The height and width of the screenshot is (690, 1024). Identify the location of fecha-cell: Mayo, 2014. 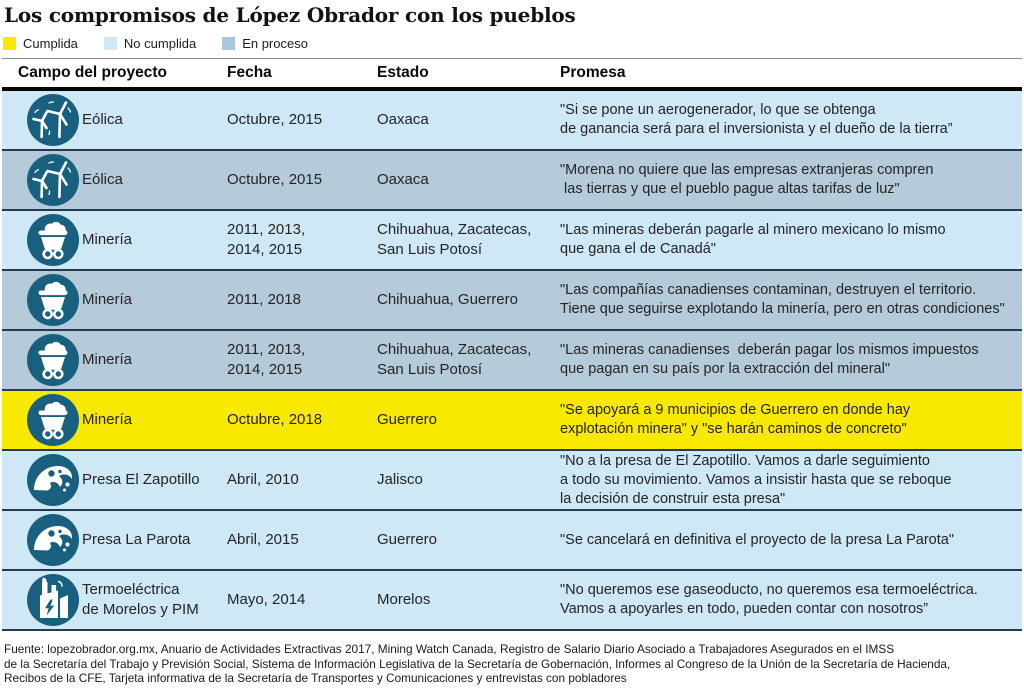
(266, 599).